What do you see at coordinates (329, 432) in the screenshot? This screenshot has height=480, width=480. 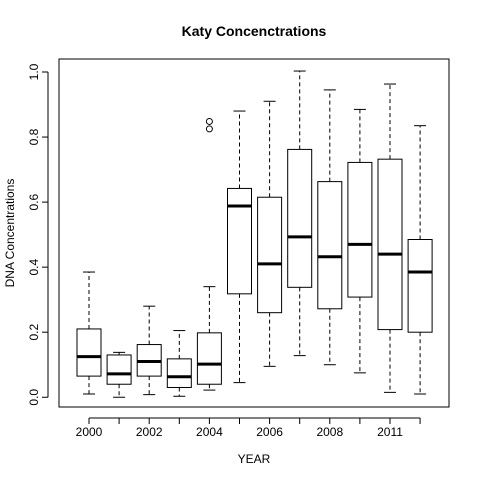 I see `x-tick-label: 2008` at bounding box center [329, 432].